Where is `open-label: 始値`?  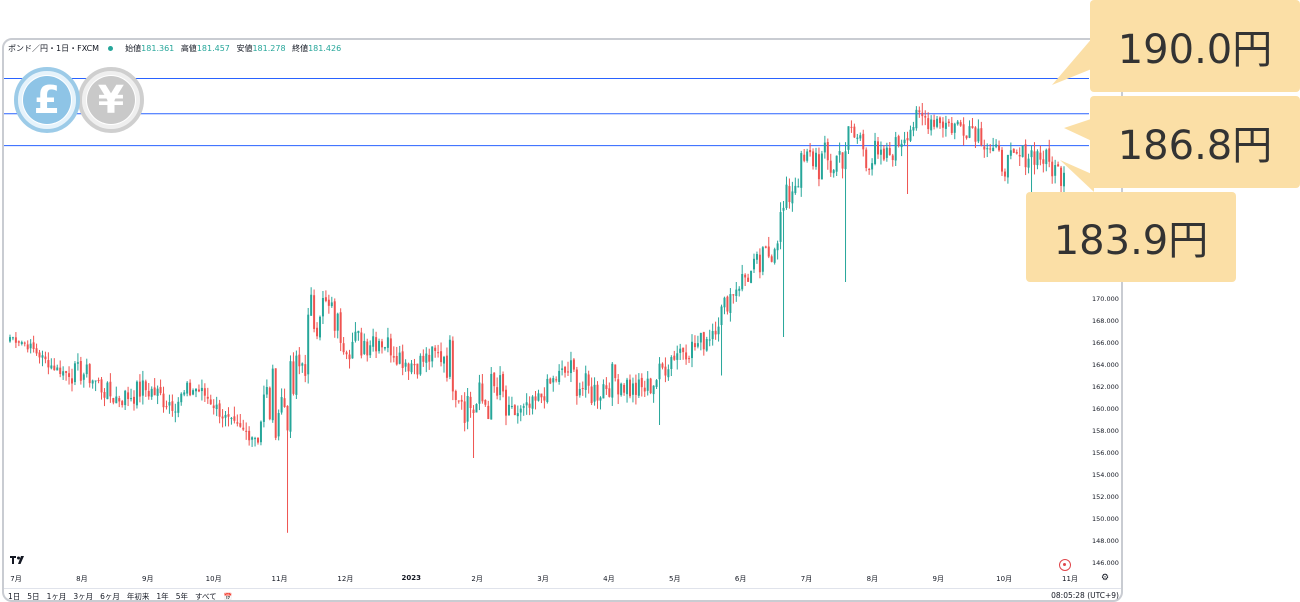 open-label: 始値 is located at coordinates (133, 48).